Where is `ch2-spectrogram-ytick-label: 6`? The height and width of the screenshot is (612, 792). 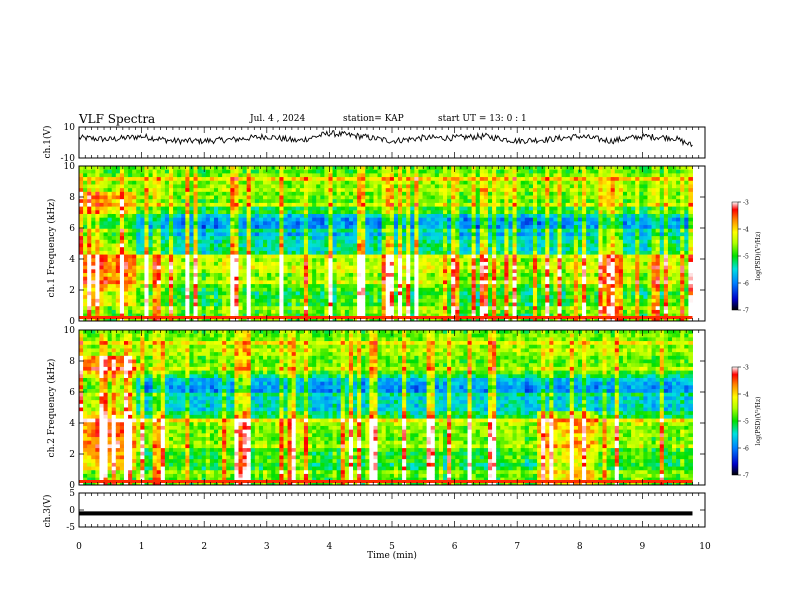 ch2-spectrogram-ytick-label: 6 is located at coordinates (72, 393).